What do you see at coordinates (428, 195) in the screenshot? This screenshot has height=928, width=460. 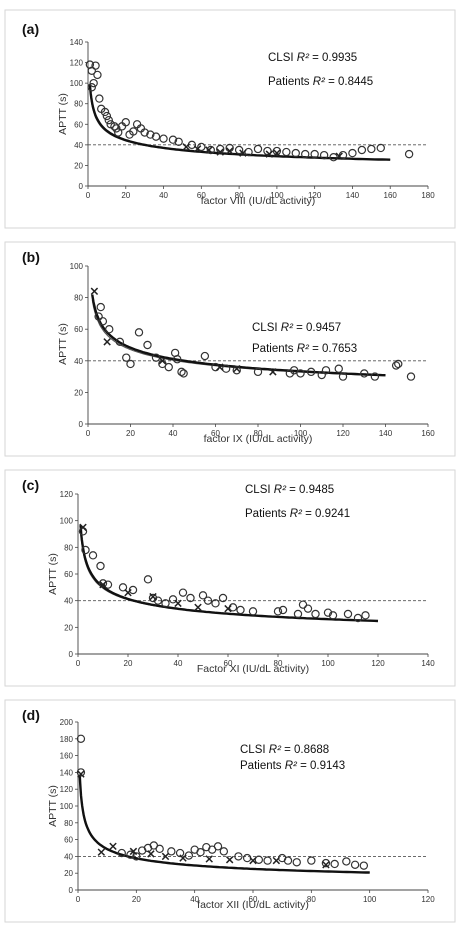 I see `x-tick-label: 180` at bounding box center [428, 195].